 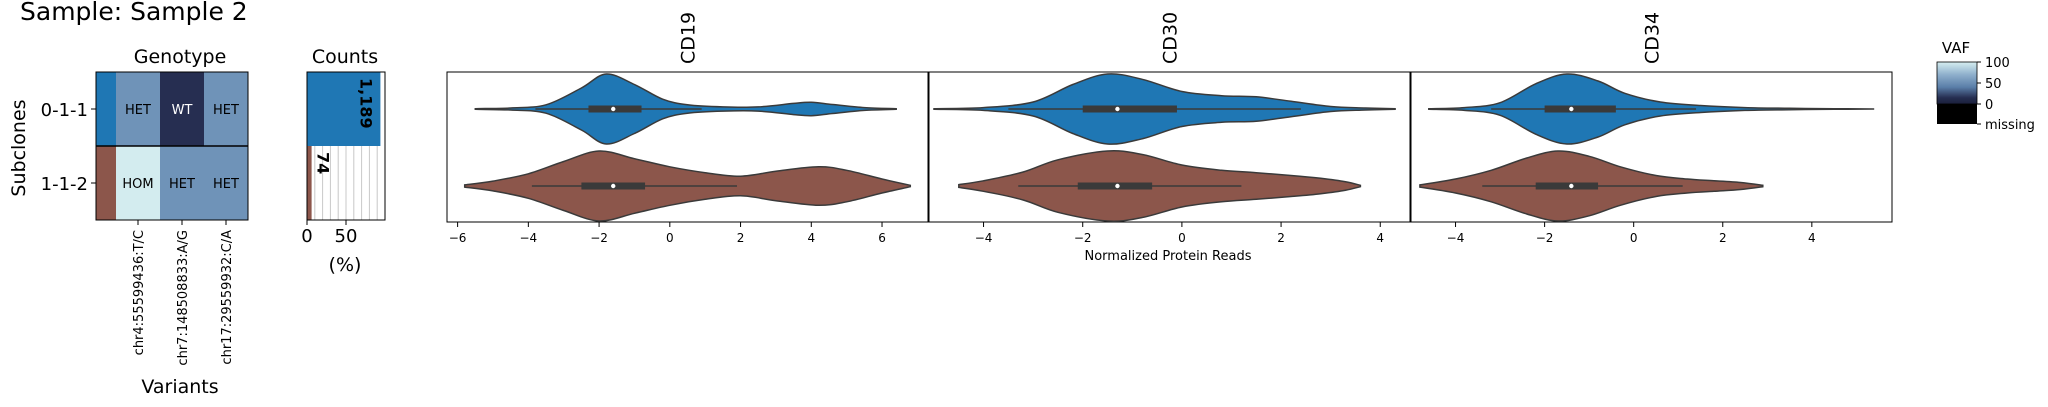 I want to click on violin-panel-cd30: CD30 −4 −2 0 2 4, so click(x=1169, y=128).